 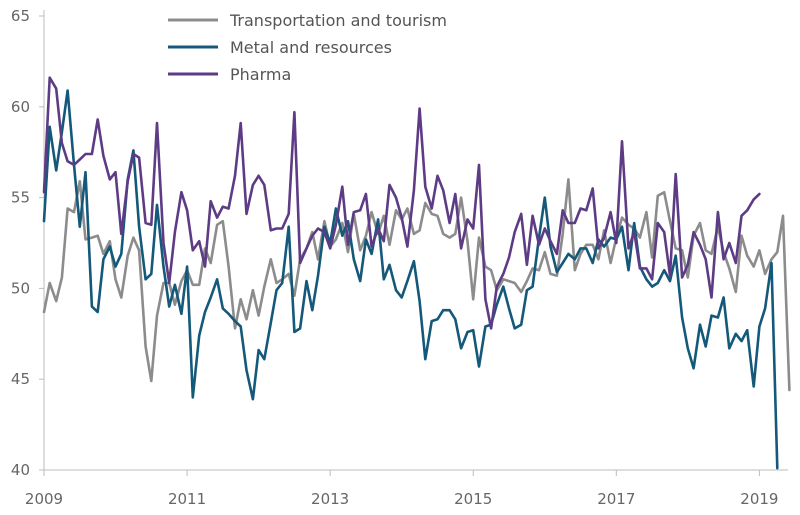 What do you see at coordinates (338, 20) in the screenshot?
I see `legend-label: Transportation and tourism` at bounding box center [338, 20].